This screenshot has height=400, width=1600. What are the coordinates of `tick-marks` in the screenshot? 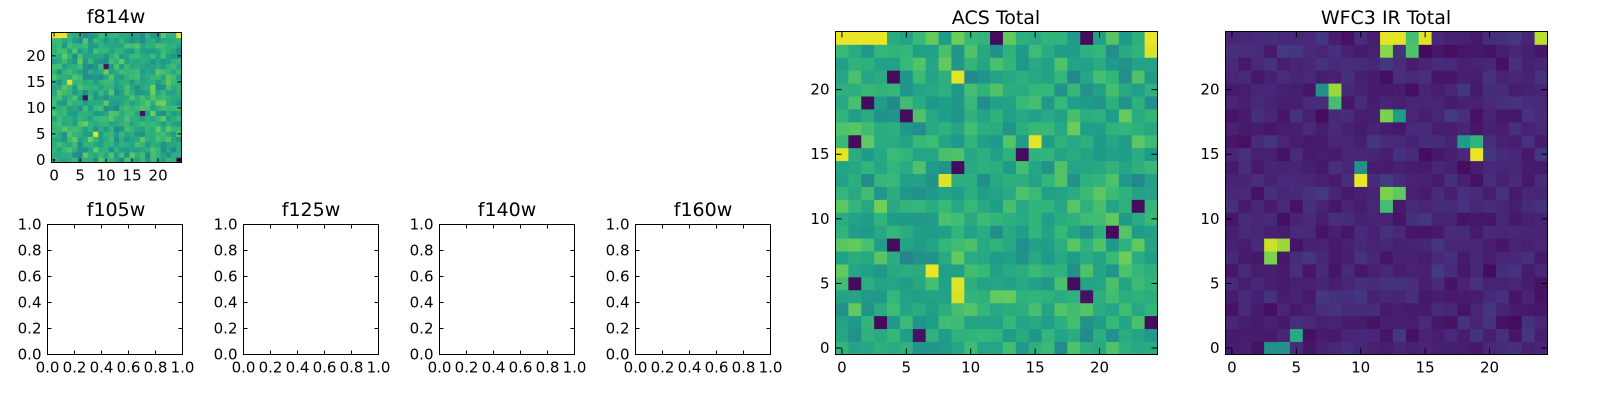 It's located at (116, 97).